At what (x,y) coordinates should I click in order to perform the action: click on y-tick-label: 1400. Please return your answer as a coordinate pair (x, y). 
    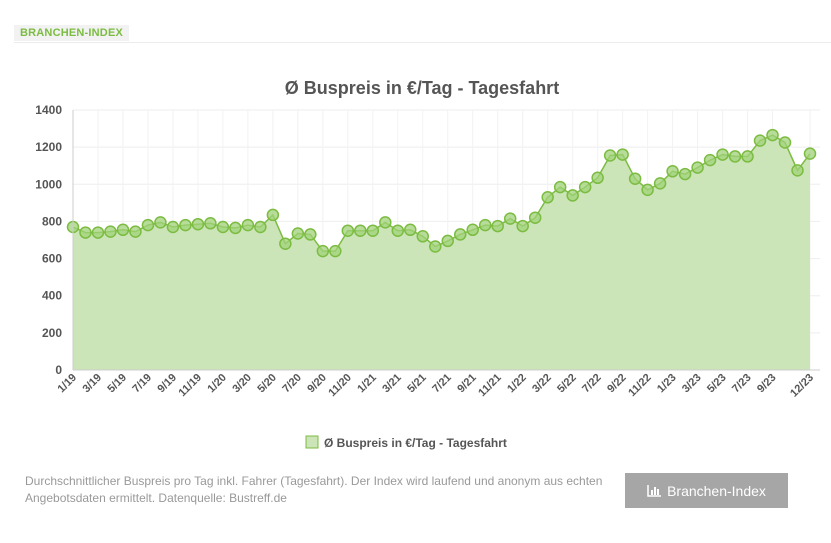
    Looking at the image, I should click on (48, 110).